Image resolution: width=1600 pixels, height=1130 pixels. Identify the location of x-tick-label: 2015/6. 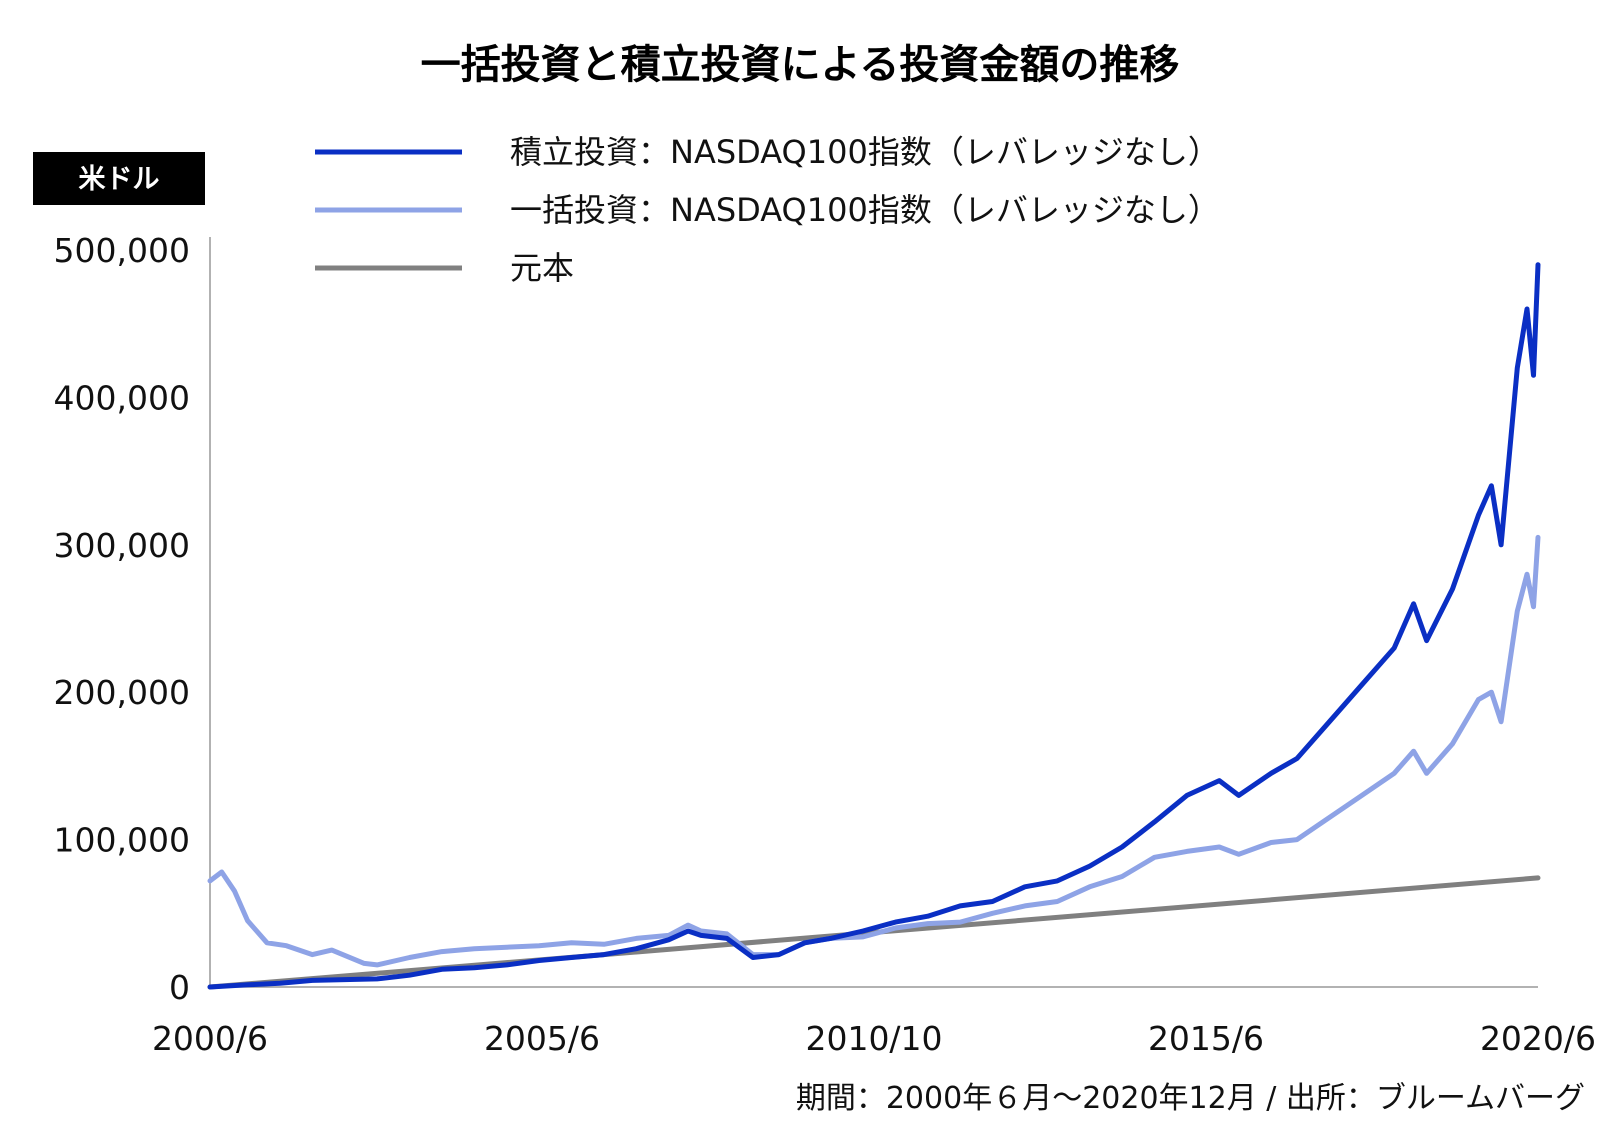
(1206, 1038).